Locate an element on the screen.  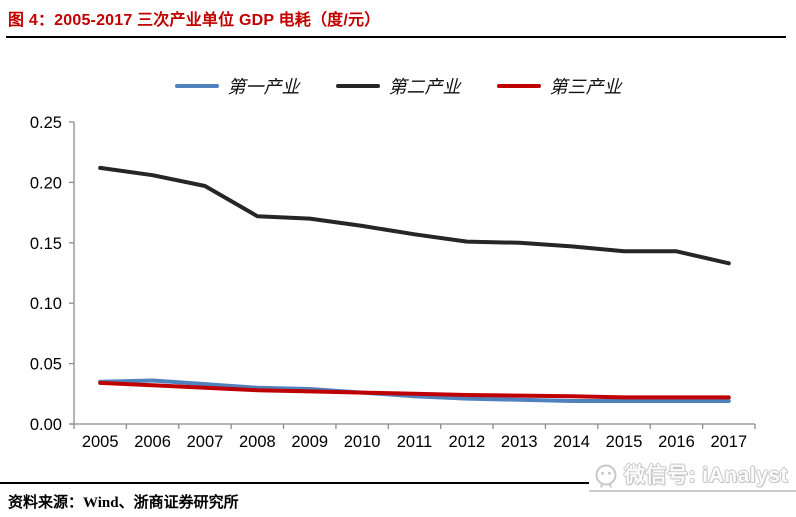
watermark: 微信号: iAnalyst is located at coordinates (692, 477).